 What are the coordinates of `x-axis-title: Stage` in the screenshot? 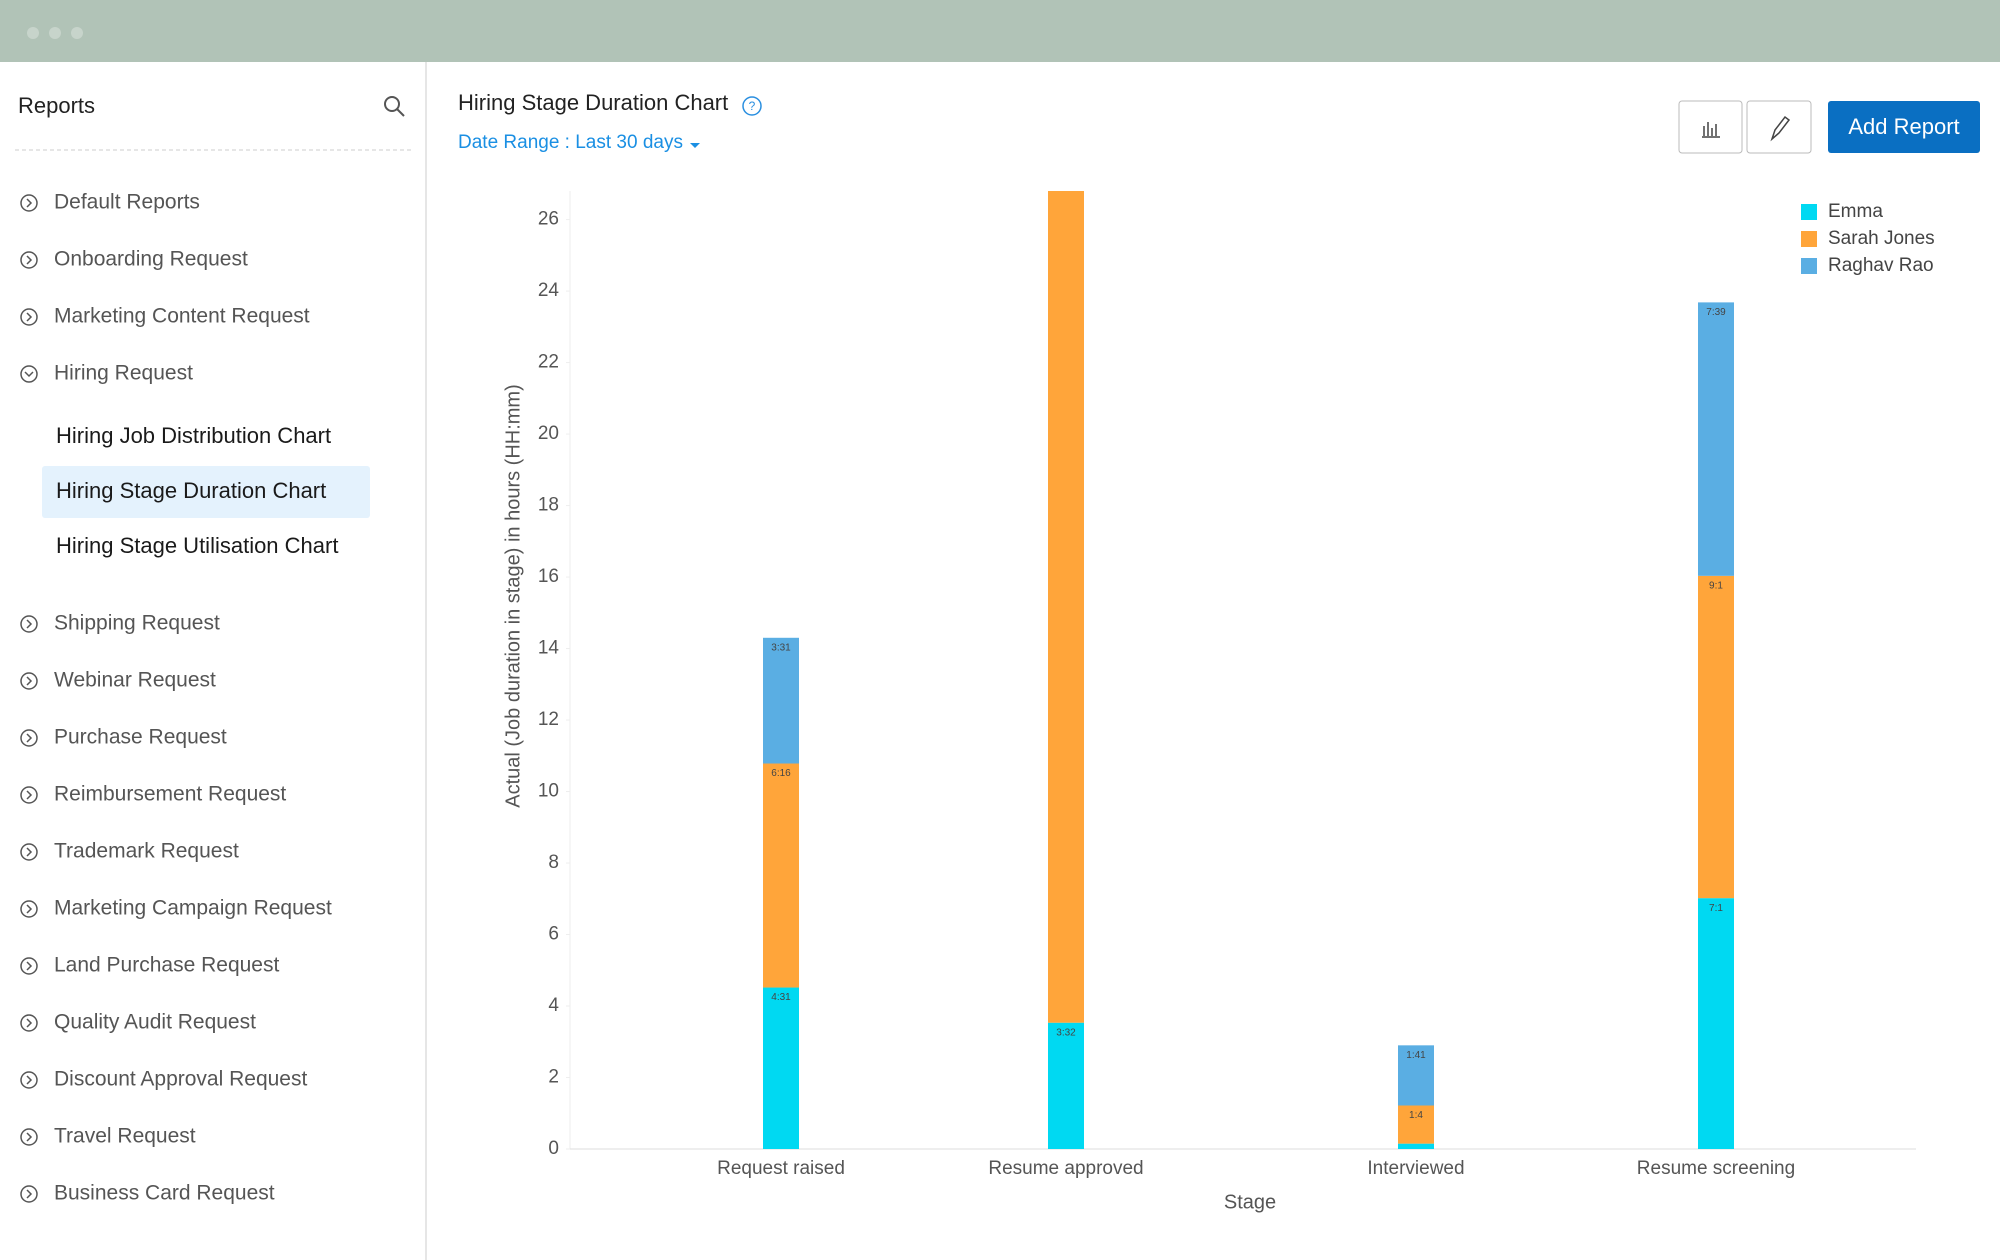 It's located at (1250, 1202).